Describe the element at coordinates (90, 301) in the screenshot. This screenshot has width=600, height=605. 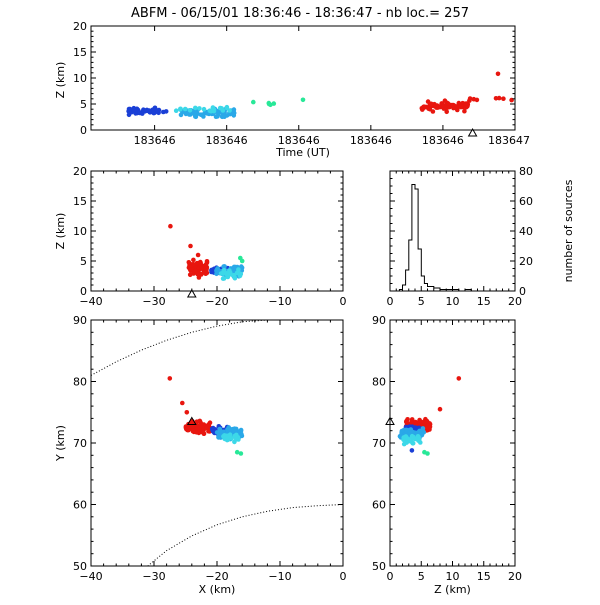
I see `xz-xtick-label: −40` at that location.